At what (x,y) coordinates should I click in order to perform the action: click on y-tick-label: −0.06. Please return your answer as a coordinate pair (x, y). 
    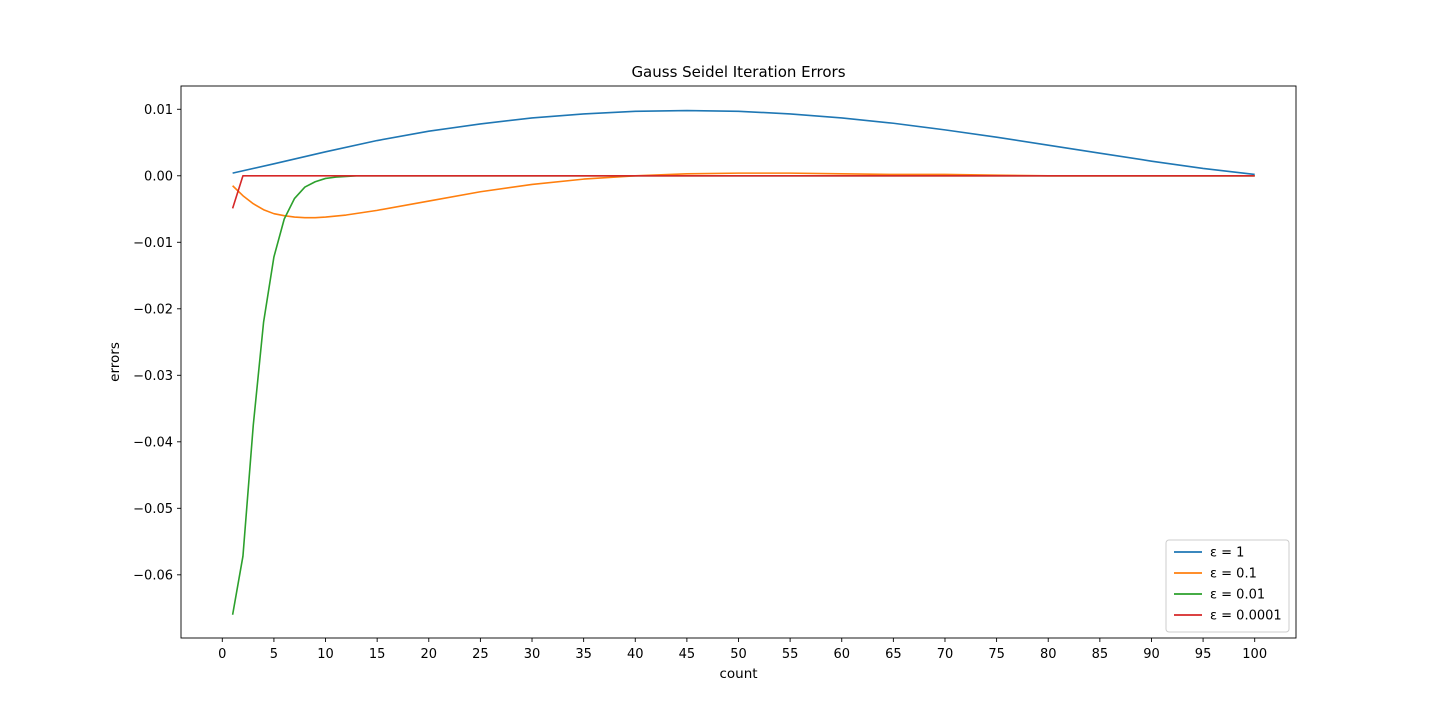
    Looking at the image, I should click on (153, 575).